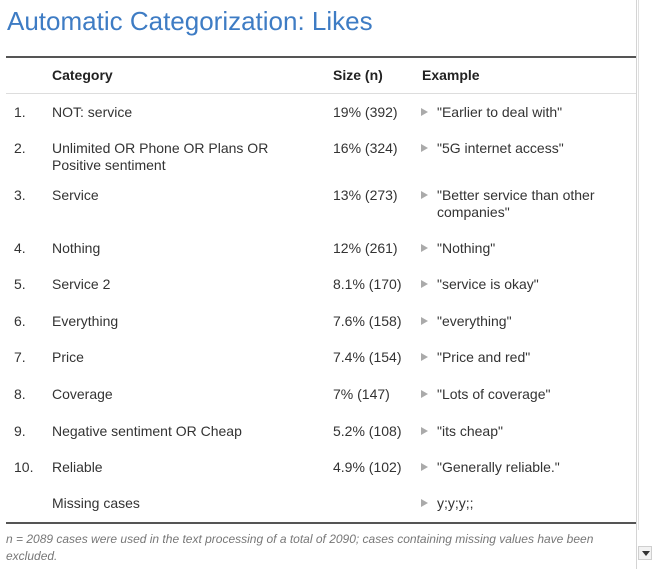  I want to click on row-example: "5G internet access", so click(526, 148).